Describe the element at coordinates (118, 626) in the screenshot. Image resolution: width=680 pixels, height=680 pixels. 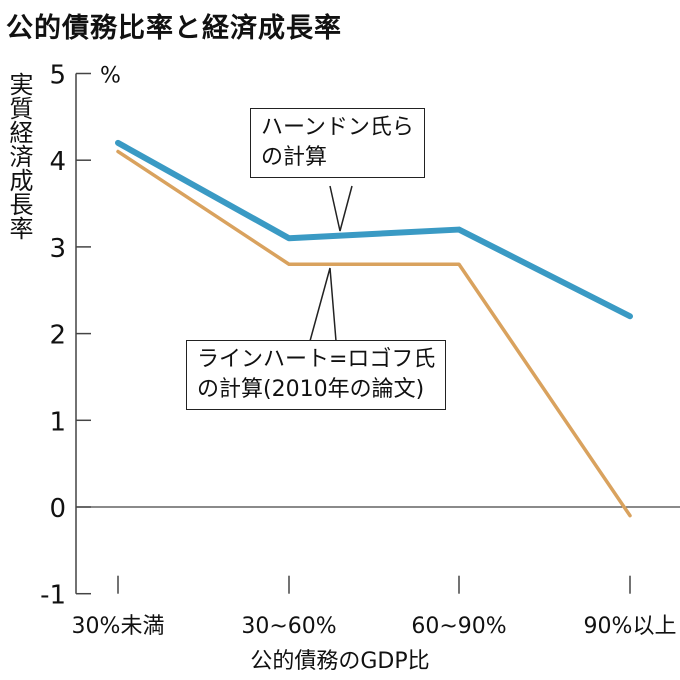
I see `x-tick-label: 30%未満` at that location.